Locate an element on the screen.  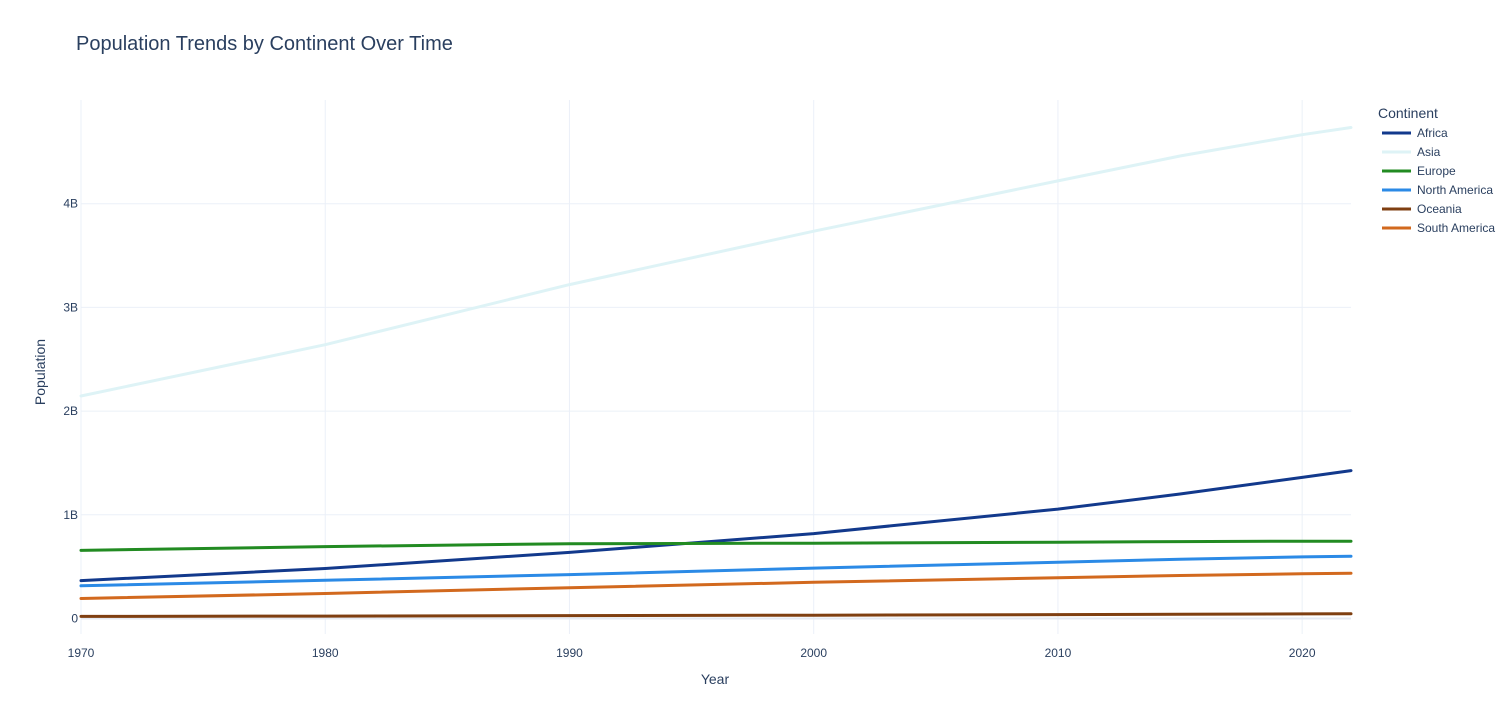
x-tick-label: 1970 is located at coordinates (81, 653).